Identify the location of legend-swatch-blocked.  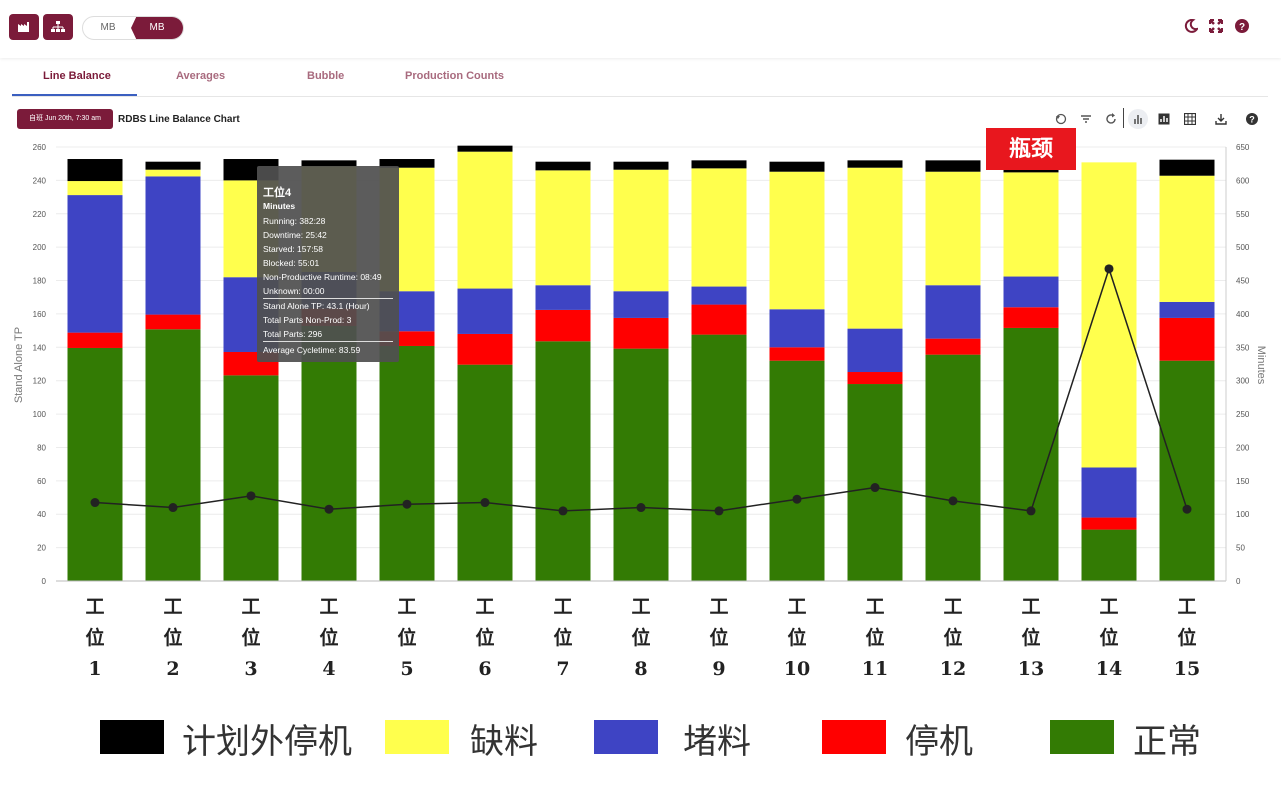
(626, 737).